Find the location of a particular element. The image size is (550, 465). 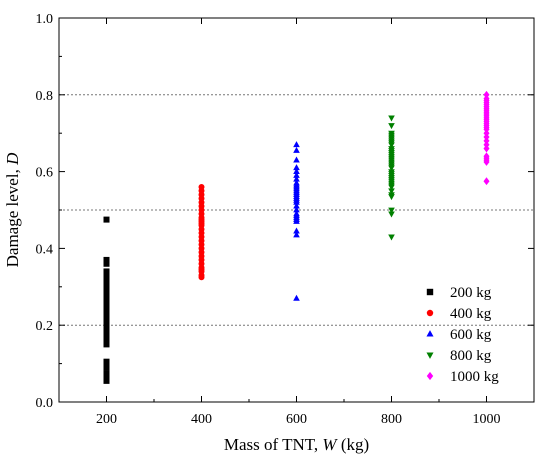

legend-label: 400 kg is located at coordinates (471, 314).